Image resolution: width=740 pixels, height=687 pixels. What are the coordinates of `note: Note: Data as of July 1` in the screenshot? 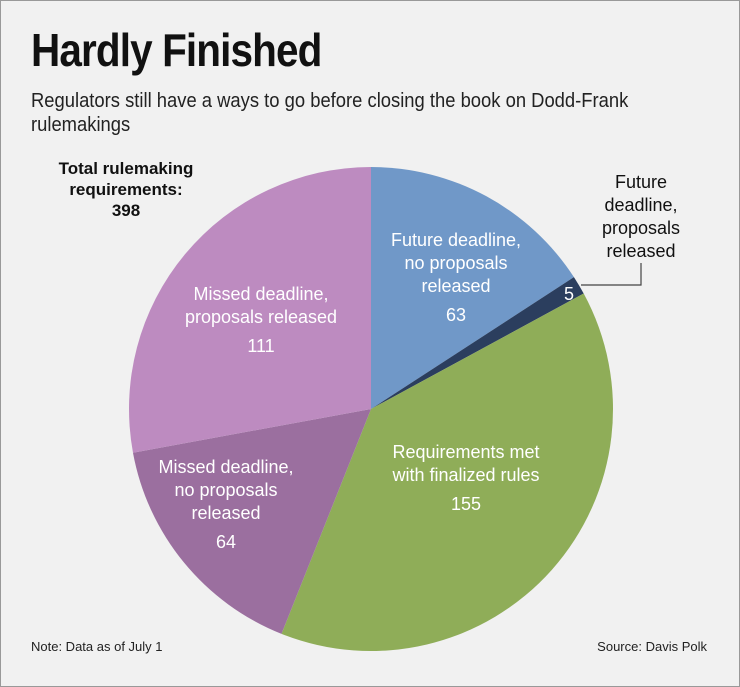 It's located at (97, 646).